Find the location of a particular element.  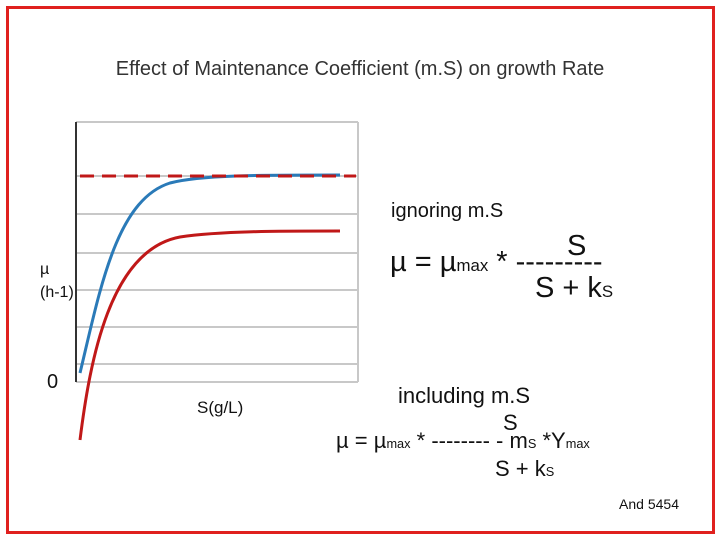

eq2-den-text: S + k is located at coordinates (520, 468).